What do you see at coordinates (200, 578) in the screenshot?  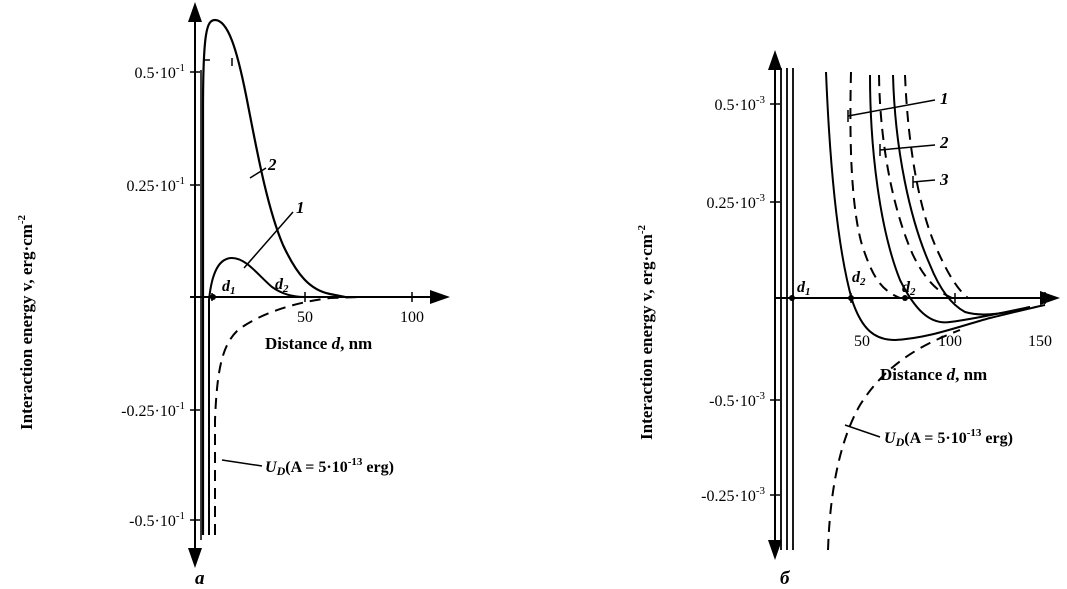 I see `panel-a-label: a` at bounding box center [200, 578].